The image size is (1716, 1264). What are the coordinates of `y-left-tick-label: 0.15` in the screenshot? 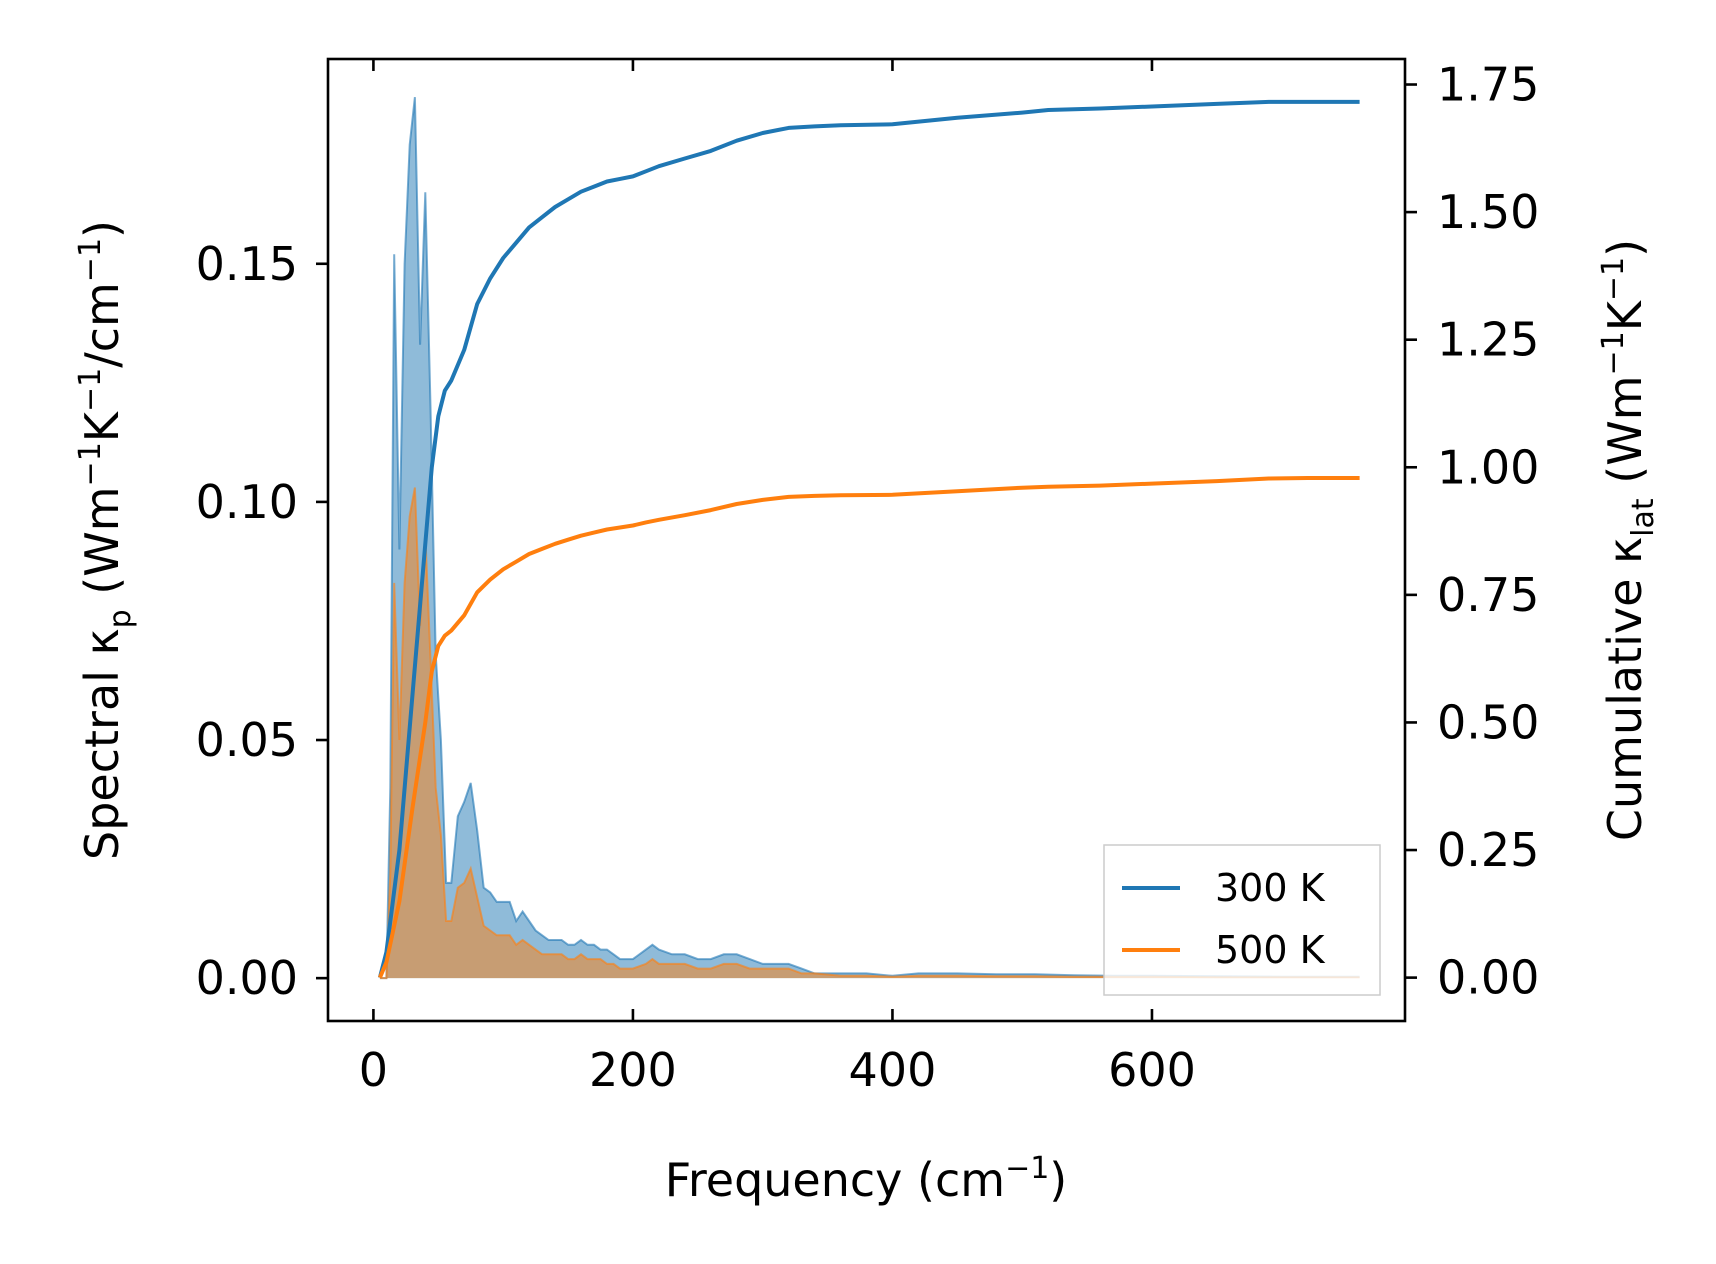 It's located at (247, 264).